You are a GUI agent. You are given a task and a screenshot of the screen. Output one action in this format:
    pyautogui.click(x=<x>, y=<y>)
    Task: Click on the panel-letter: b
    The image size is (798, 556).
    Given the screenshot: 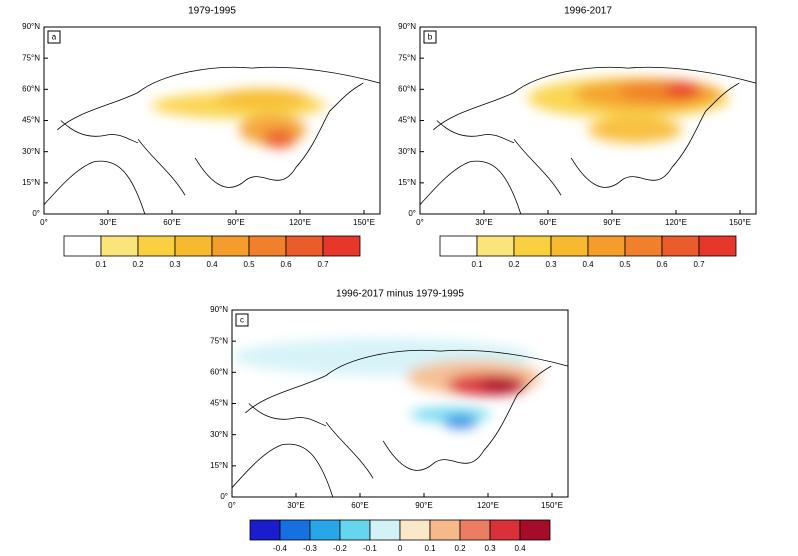 What is the action you would take?
    pyautogui.click(x=430, y=37)
    